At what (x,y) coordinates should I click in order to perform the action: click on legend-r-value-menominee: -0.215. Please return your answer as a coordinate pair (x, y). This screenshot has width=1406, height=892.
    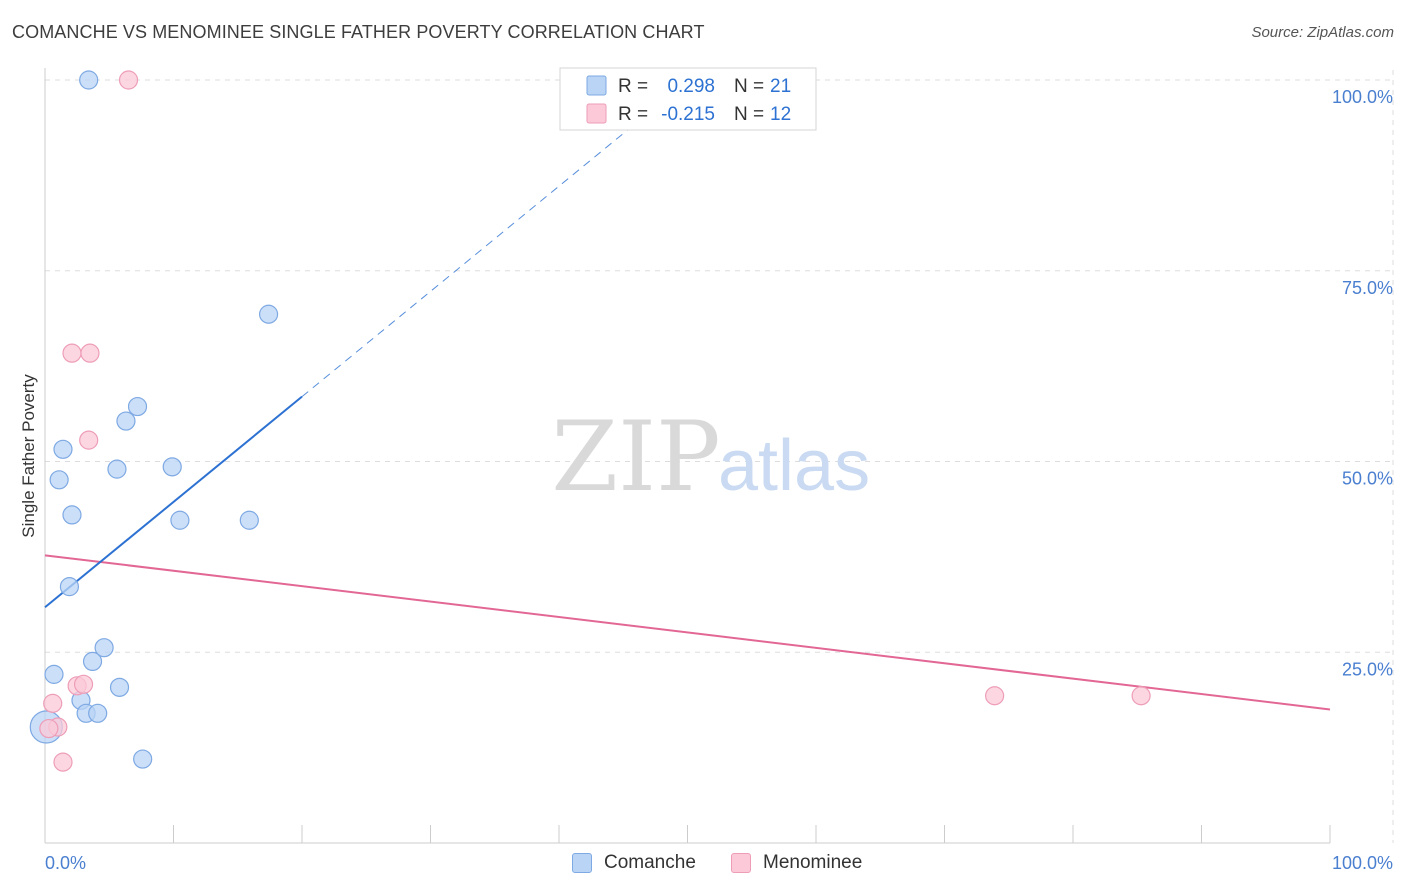
    Looking at the image, I should click on (688, 114).